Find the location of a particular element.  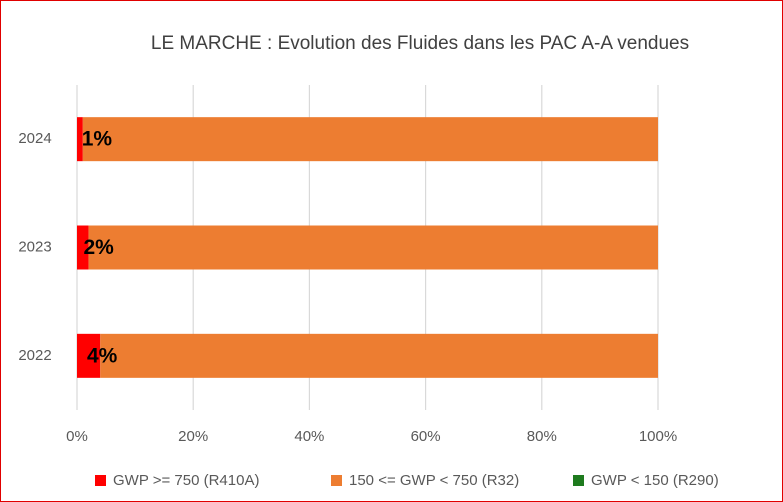

y-tick-label: 2022 is located at coordinates (34, 355).